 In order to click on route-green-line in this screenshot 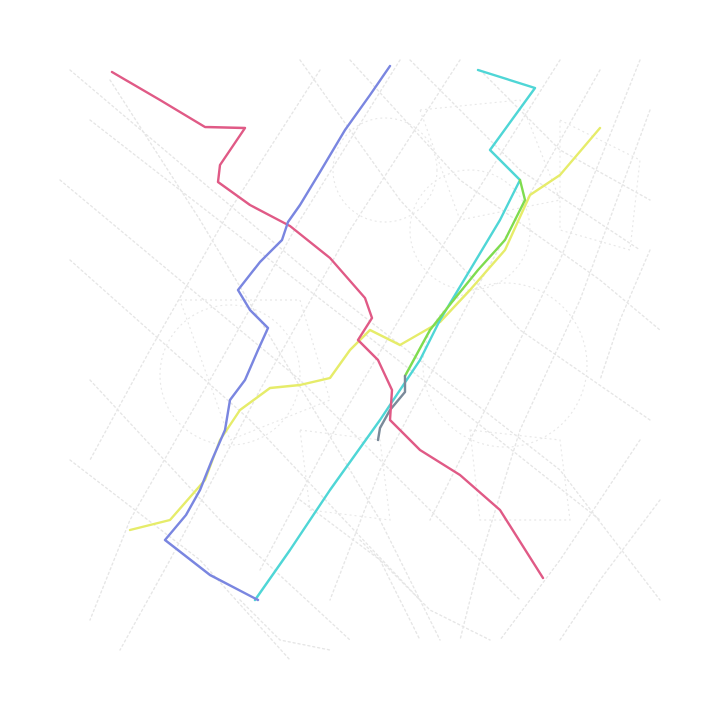, I will do `click(465, 278)`.